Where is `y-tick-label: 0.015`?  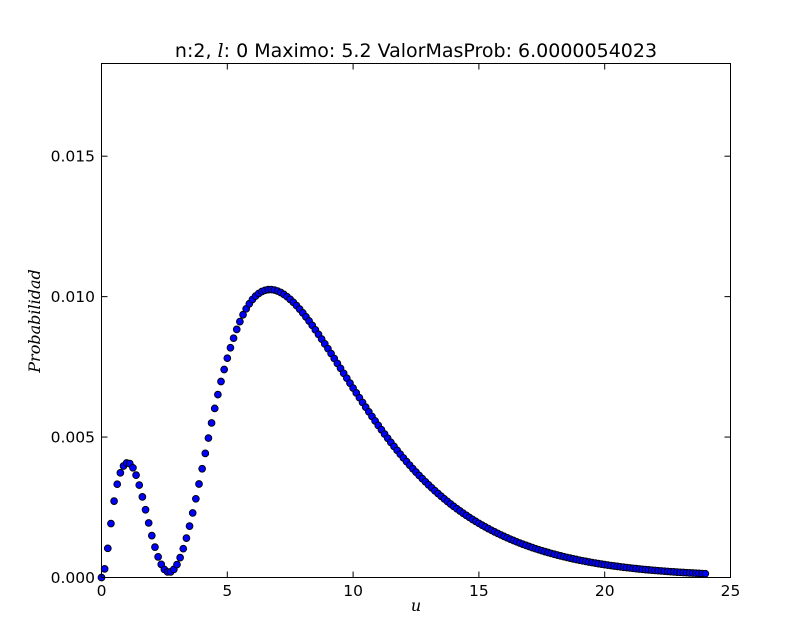 y-tick-label: 0.015 is located at coordinates (73, 157).